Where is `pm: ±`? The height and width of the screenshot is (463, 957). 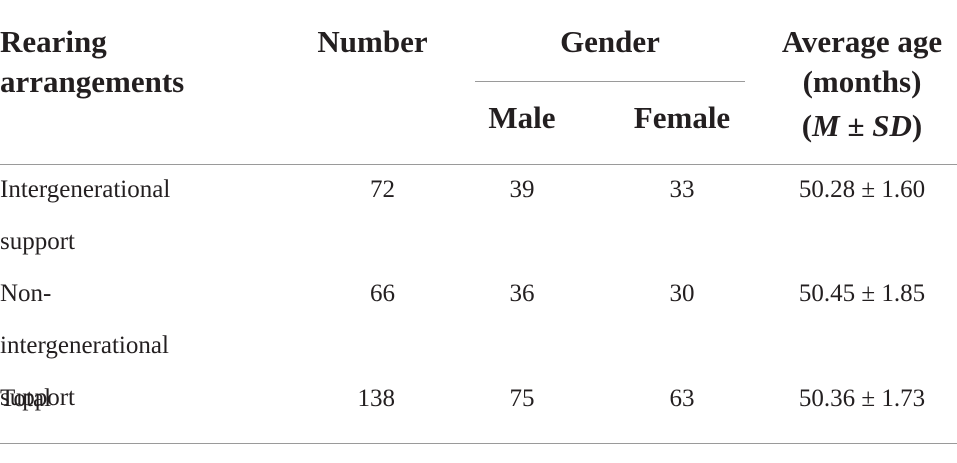 pm: ± is located at coordinates (856, 125).